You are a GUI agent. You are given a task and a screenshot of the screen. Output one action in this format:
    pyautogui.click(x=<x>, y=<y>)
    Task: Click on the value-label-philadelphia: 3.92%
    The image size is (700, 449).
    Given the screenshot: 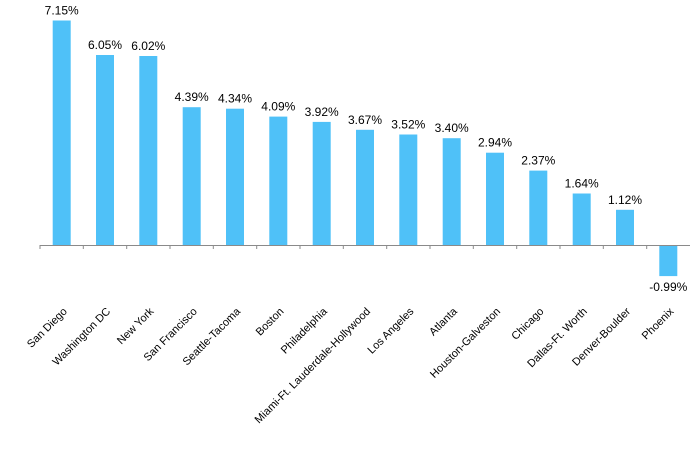 What is the action you would take?
    pyautogui.click(x=322, y=112)
    